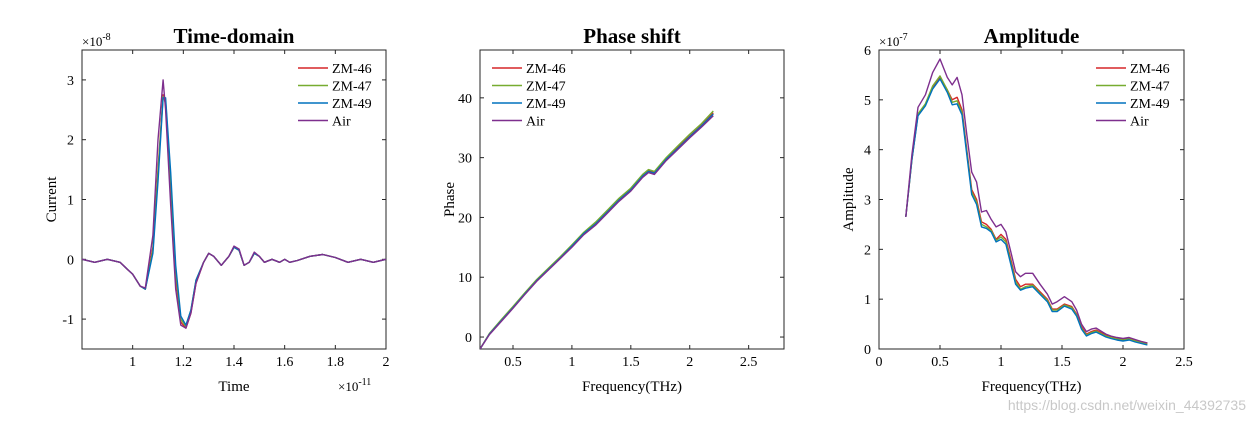 This screenshot has width=1256, height=422. I want to click on x-exponent-label: ×10⁻¹¹, so click(354, 385).